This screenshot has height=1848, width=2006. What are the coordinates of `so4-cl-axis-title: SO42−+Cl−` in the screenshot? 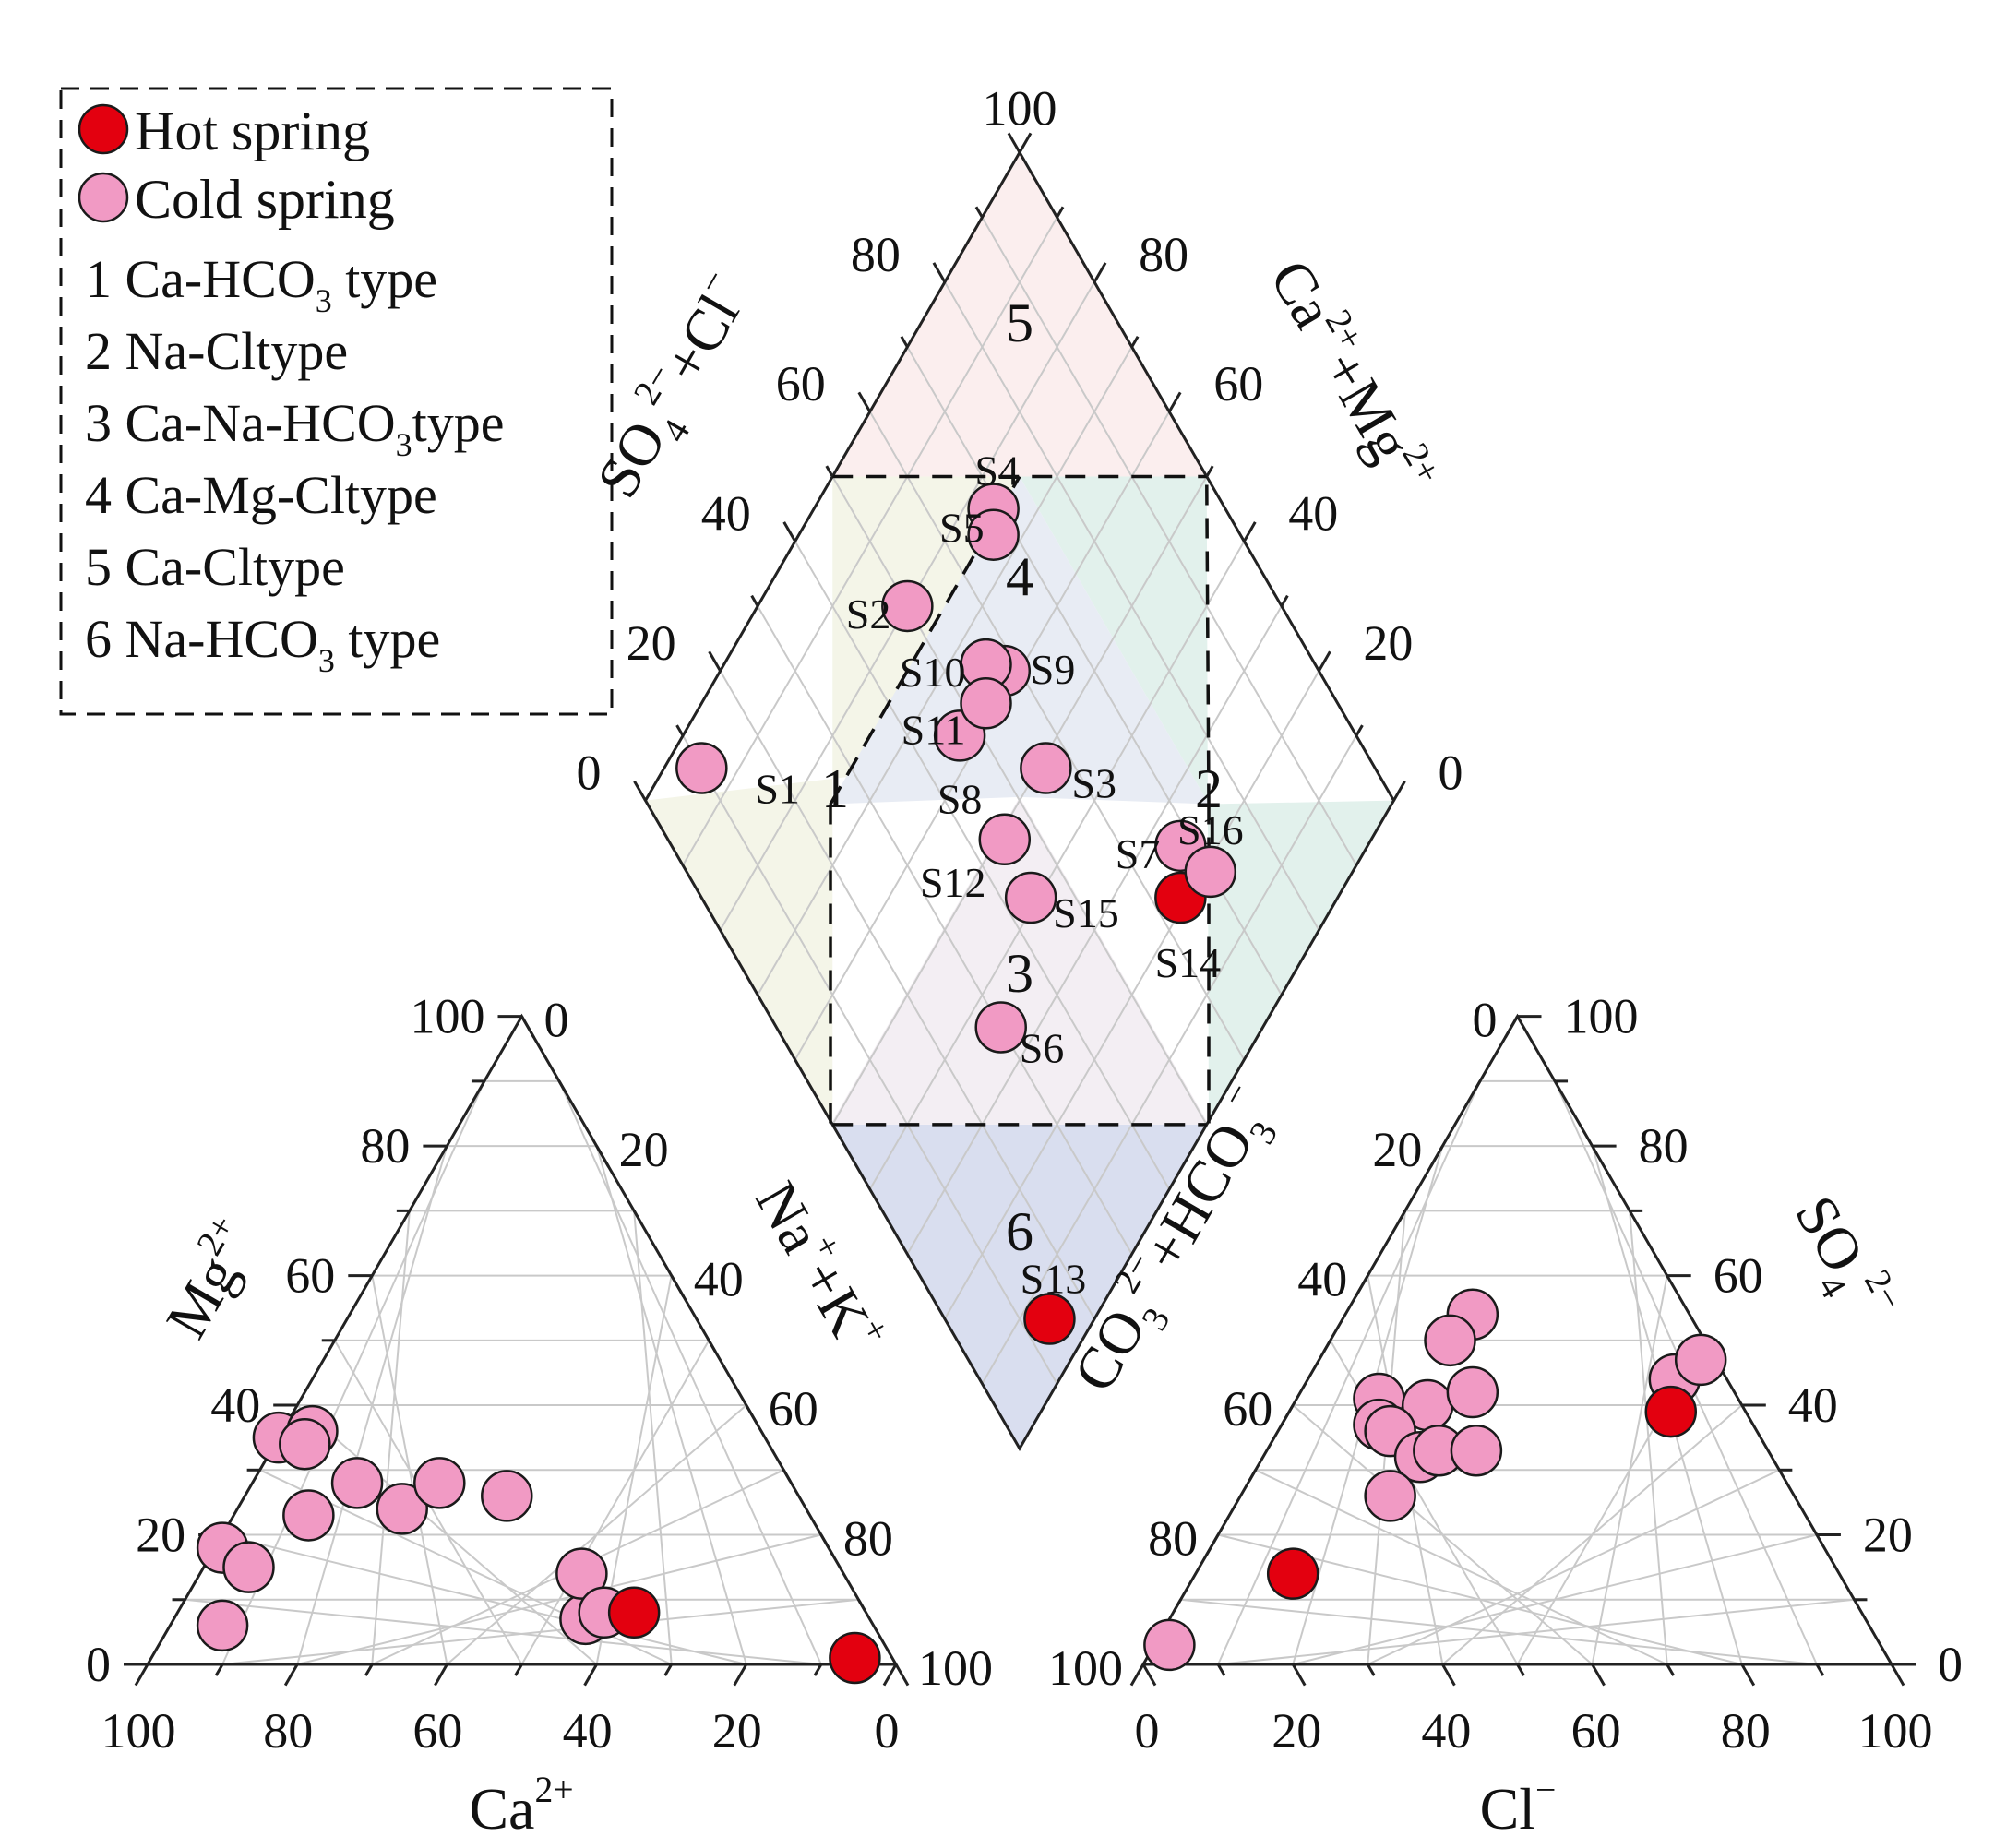 It's located at (675, 388).